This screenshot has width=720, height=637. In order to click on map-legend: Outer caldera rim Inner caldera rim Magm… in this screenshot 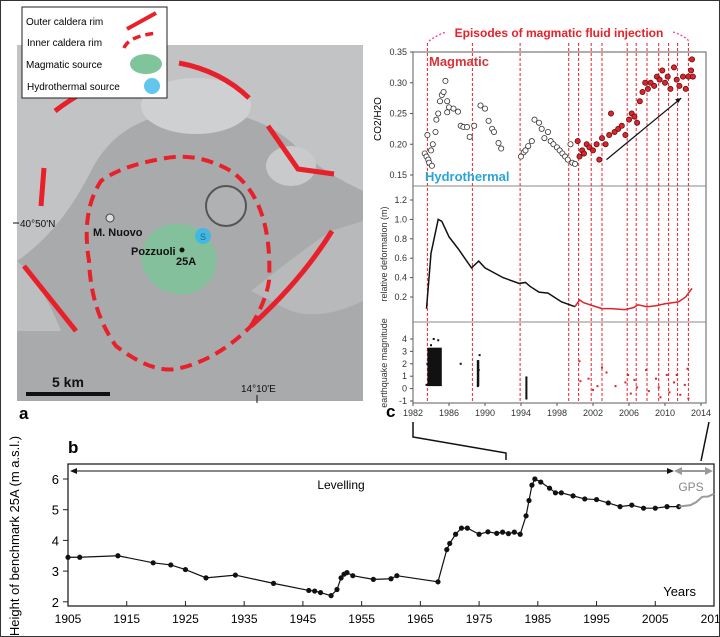, I will do `click(94, 52)`.